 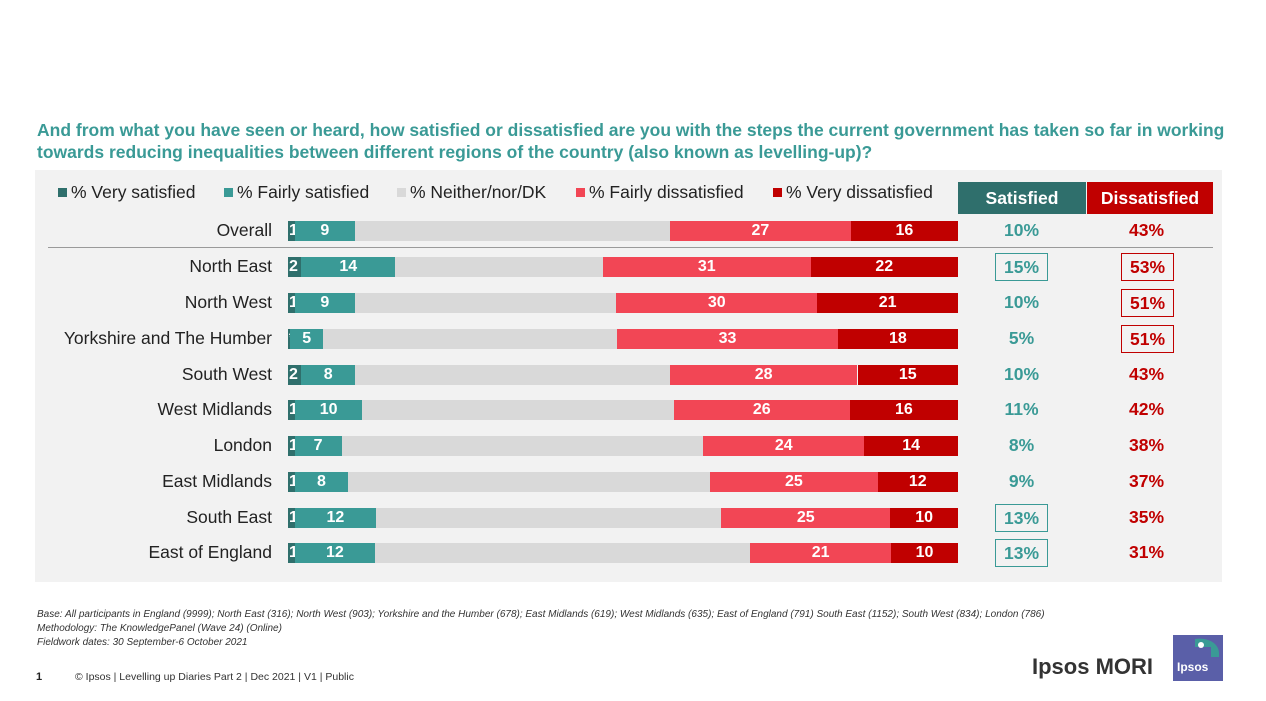 I want to click on satisfied-header: Satisfied, so click(x=1022, y=198).